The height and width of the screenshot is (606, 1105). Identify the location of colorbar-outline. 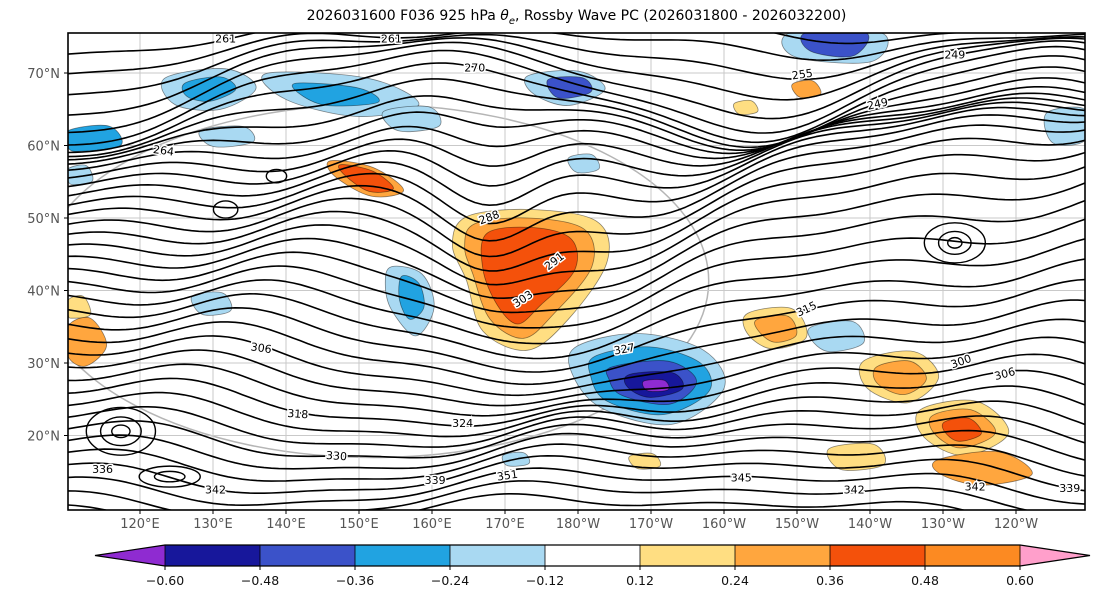
(592, 555).